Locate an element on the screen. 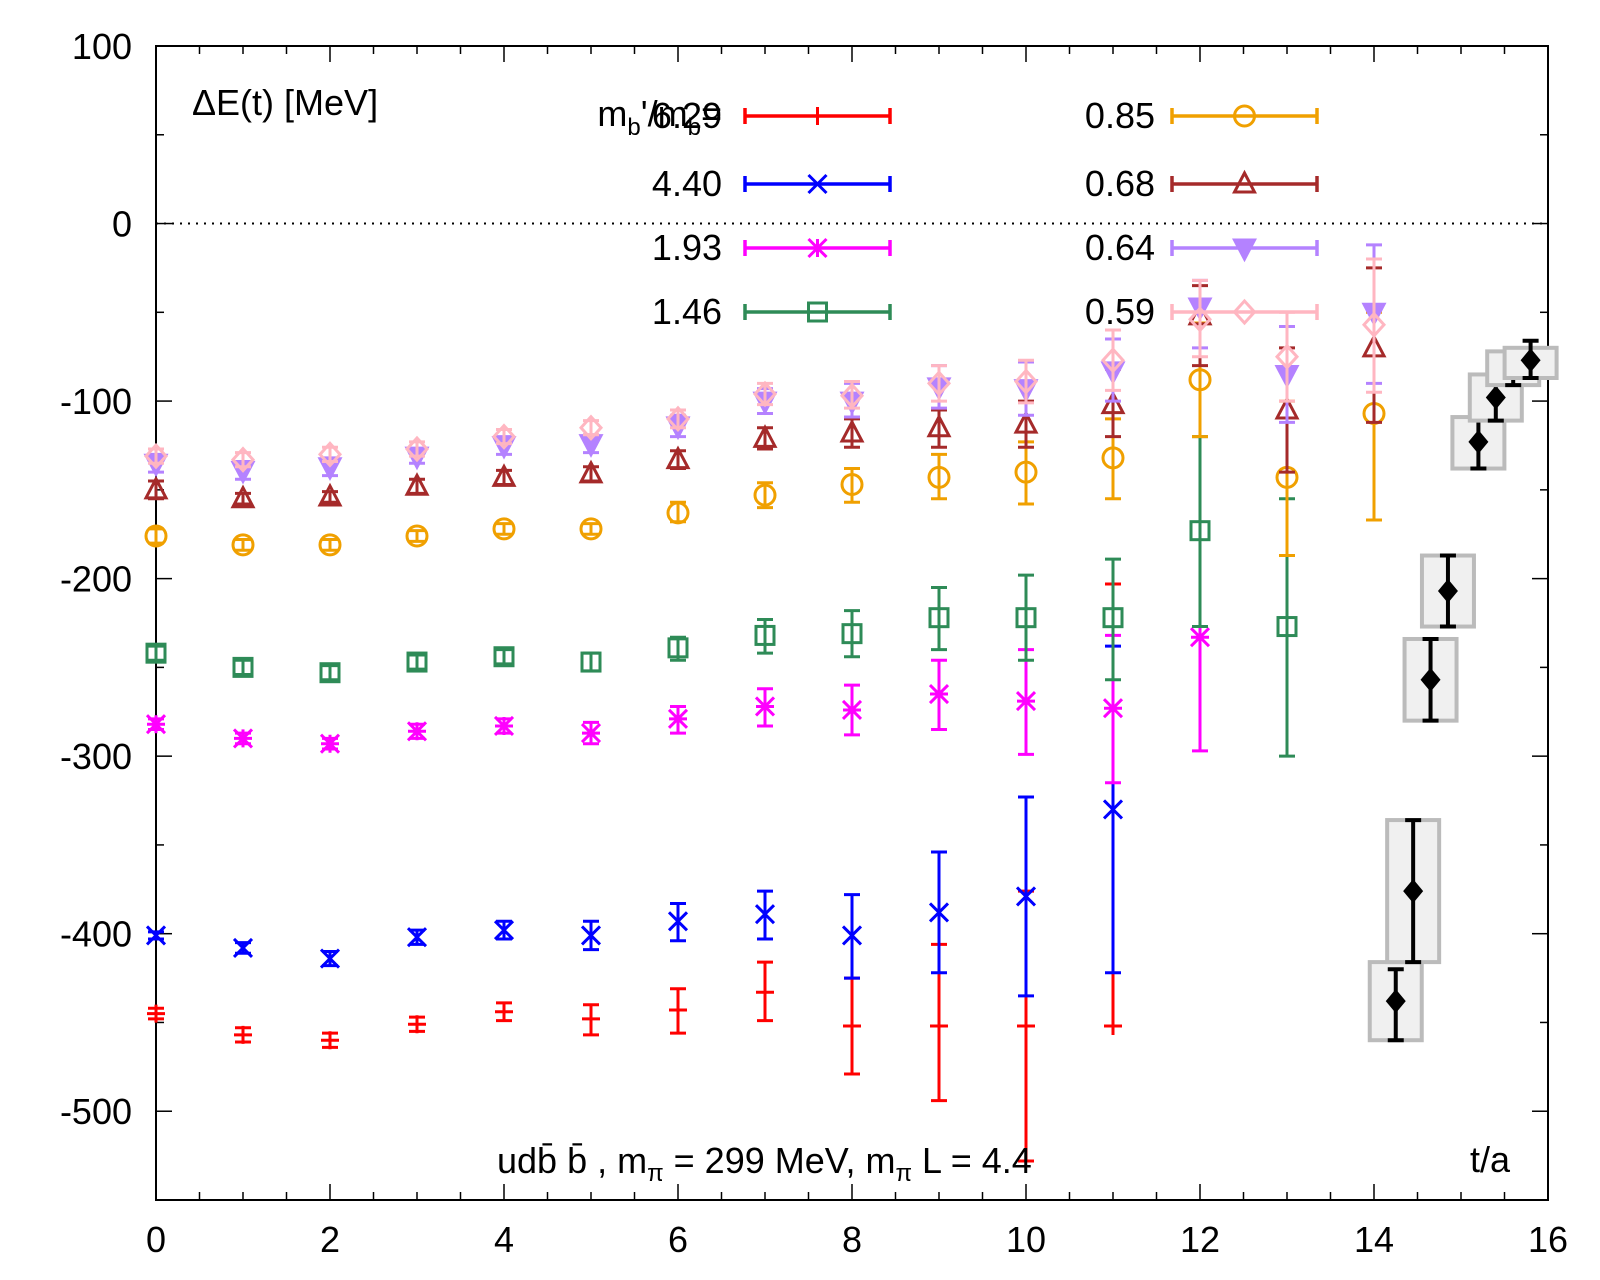 The width and height of the screenshot is (1600, 1280). annotation-part-1: udb̄ b̄ , m is located at coordinates (572, 1160).